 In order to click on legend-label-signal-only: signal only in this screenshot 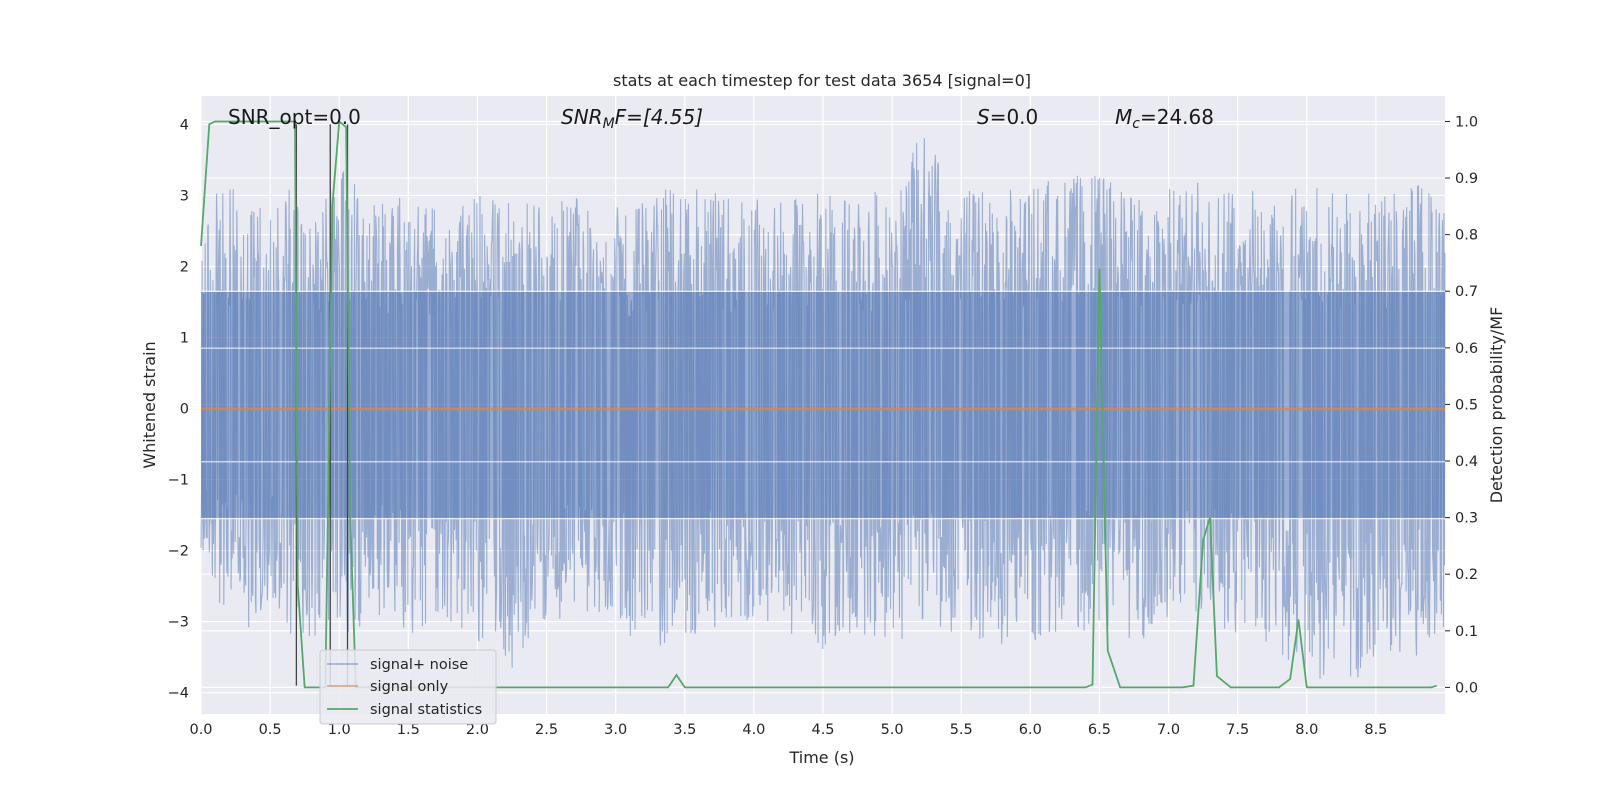, I will do `click(409, 687)`.